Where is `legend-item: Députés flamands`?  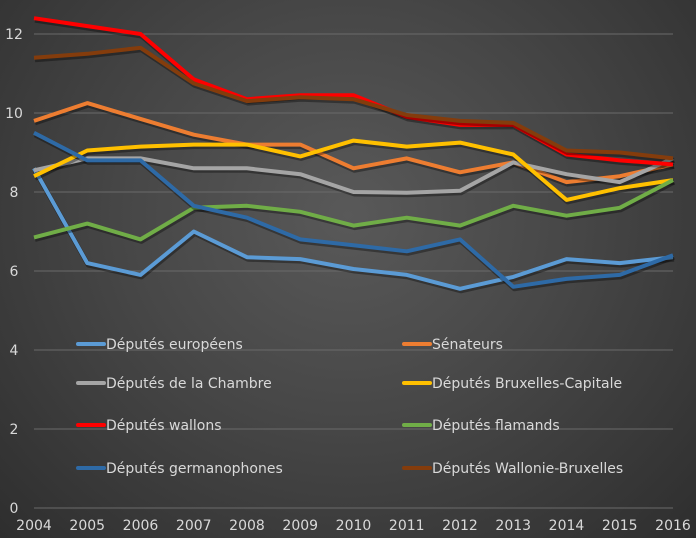 legend-item: Députés flamands is located at coordinates (481, 426).